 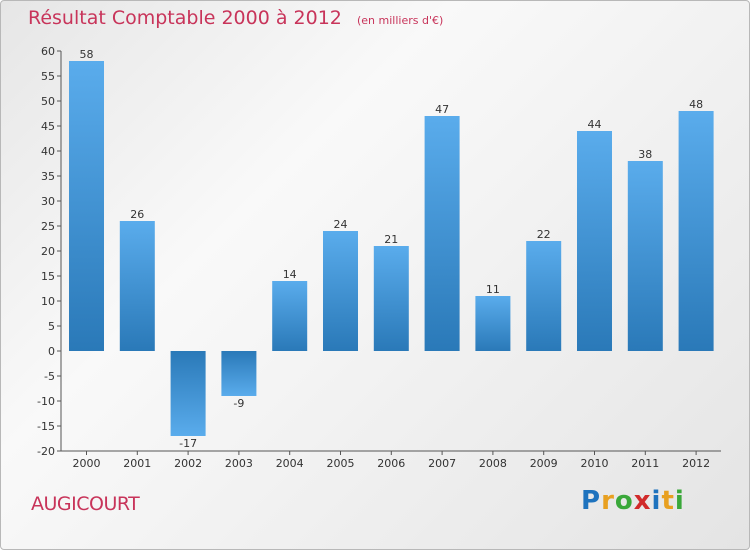 I want to click on value-label-2000: 58, so click(x=87, y=54).